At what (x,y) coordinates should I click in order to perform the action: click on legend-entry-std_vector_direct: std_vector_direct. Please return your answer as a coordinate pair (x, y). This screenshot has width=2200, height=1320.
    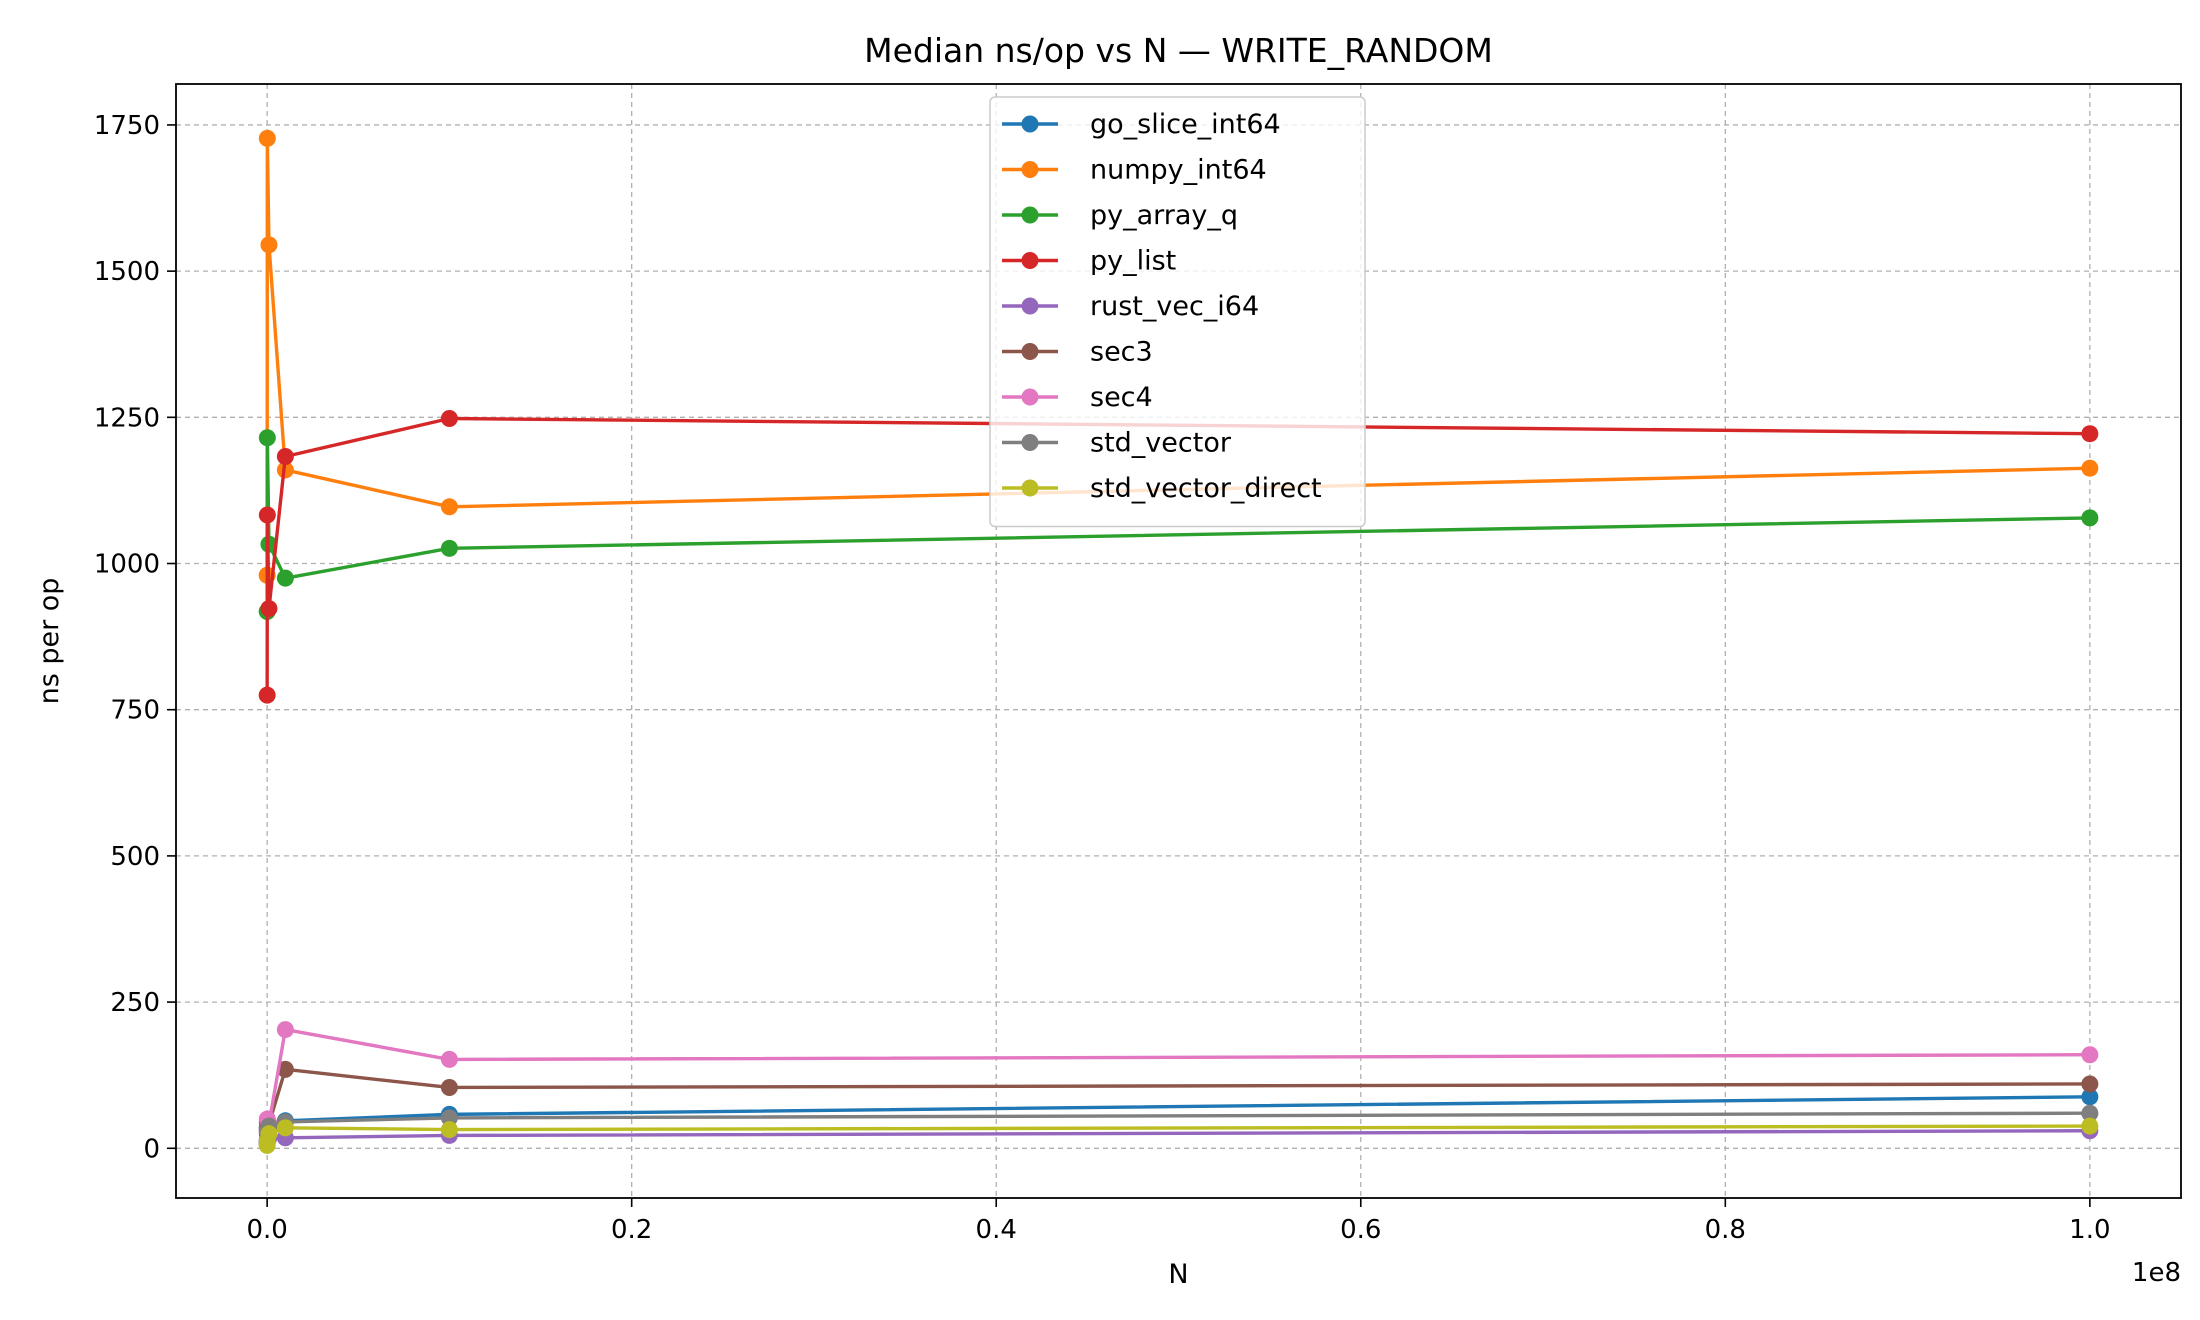
    Looking at the image, I should click on (1162, 488).